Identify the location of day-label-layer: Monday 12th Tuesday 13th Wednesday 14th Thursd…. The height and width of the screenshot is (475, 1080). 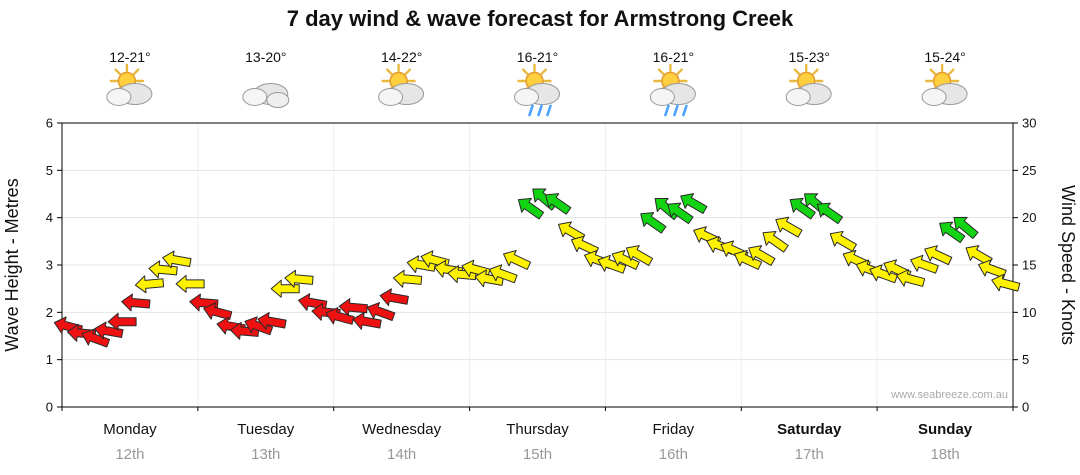
(538, 442).